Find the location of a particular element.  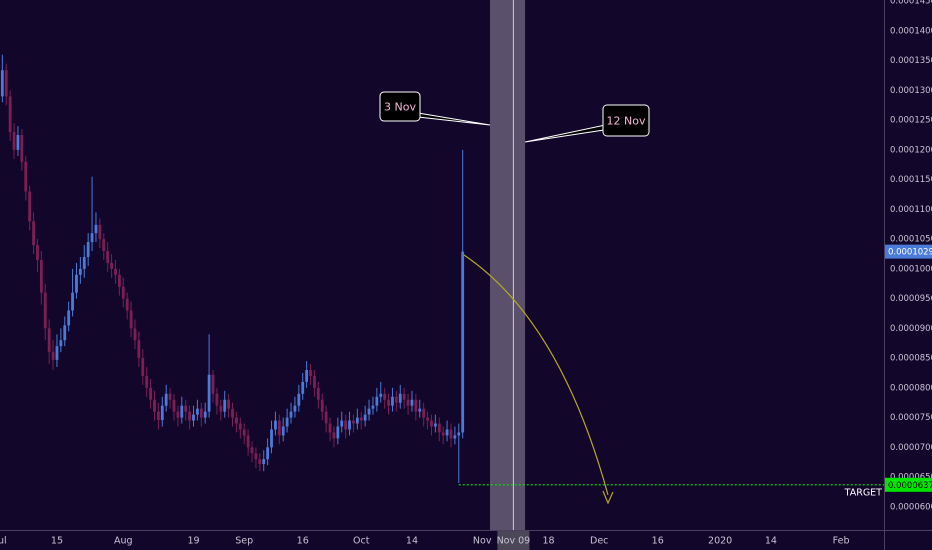

overlays is located at coordinates (538, 379).